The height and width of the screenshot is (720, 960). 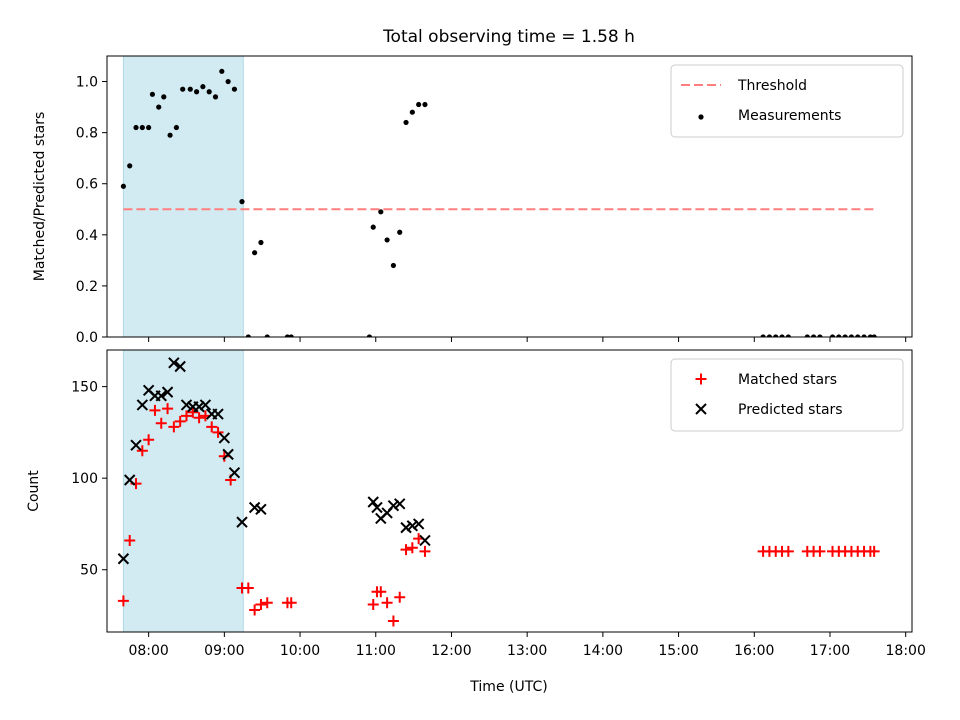 What do you see at coordinates (183, 491) in the screenshot?
I see `observing-span` at bounding box center [183, 491].